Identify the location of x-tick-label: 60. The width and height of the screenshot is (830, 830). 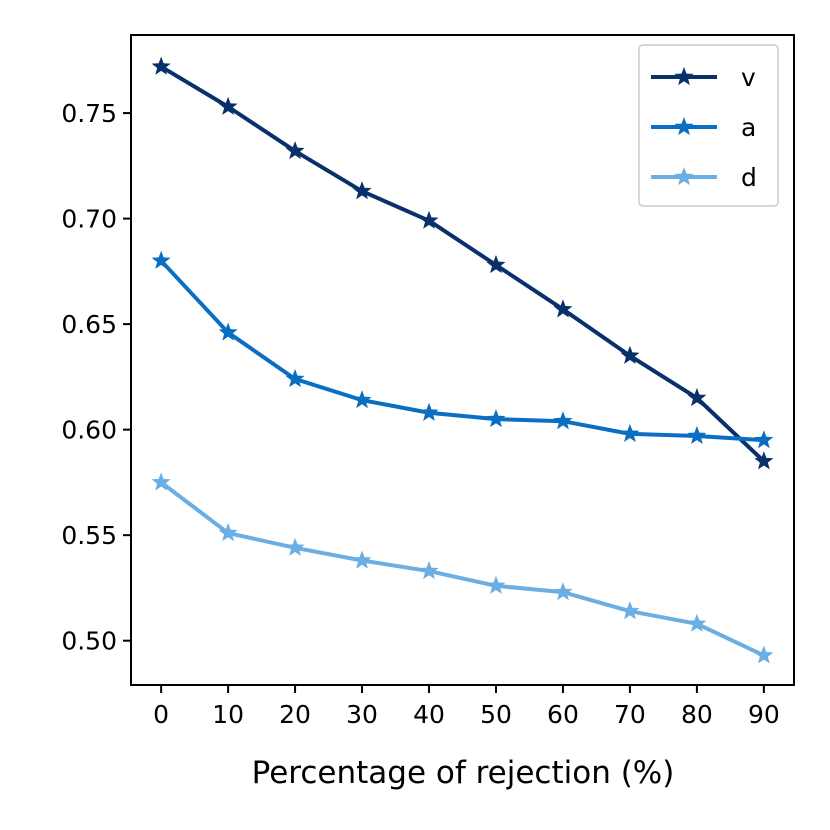
(563, 714).